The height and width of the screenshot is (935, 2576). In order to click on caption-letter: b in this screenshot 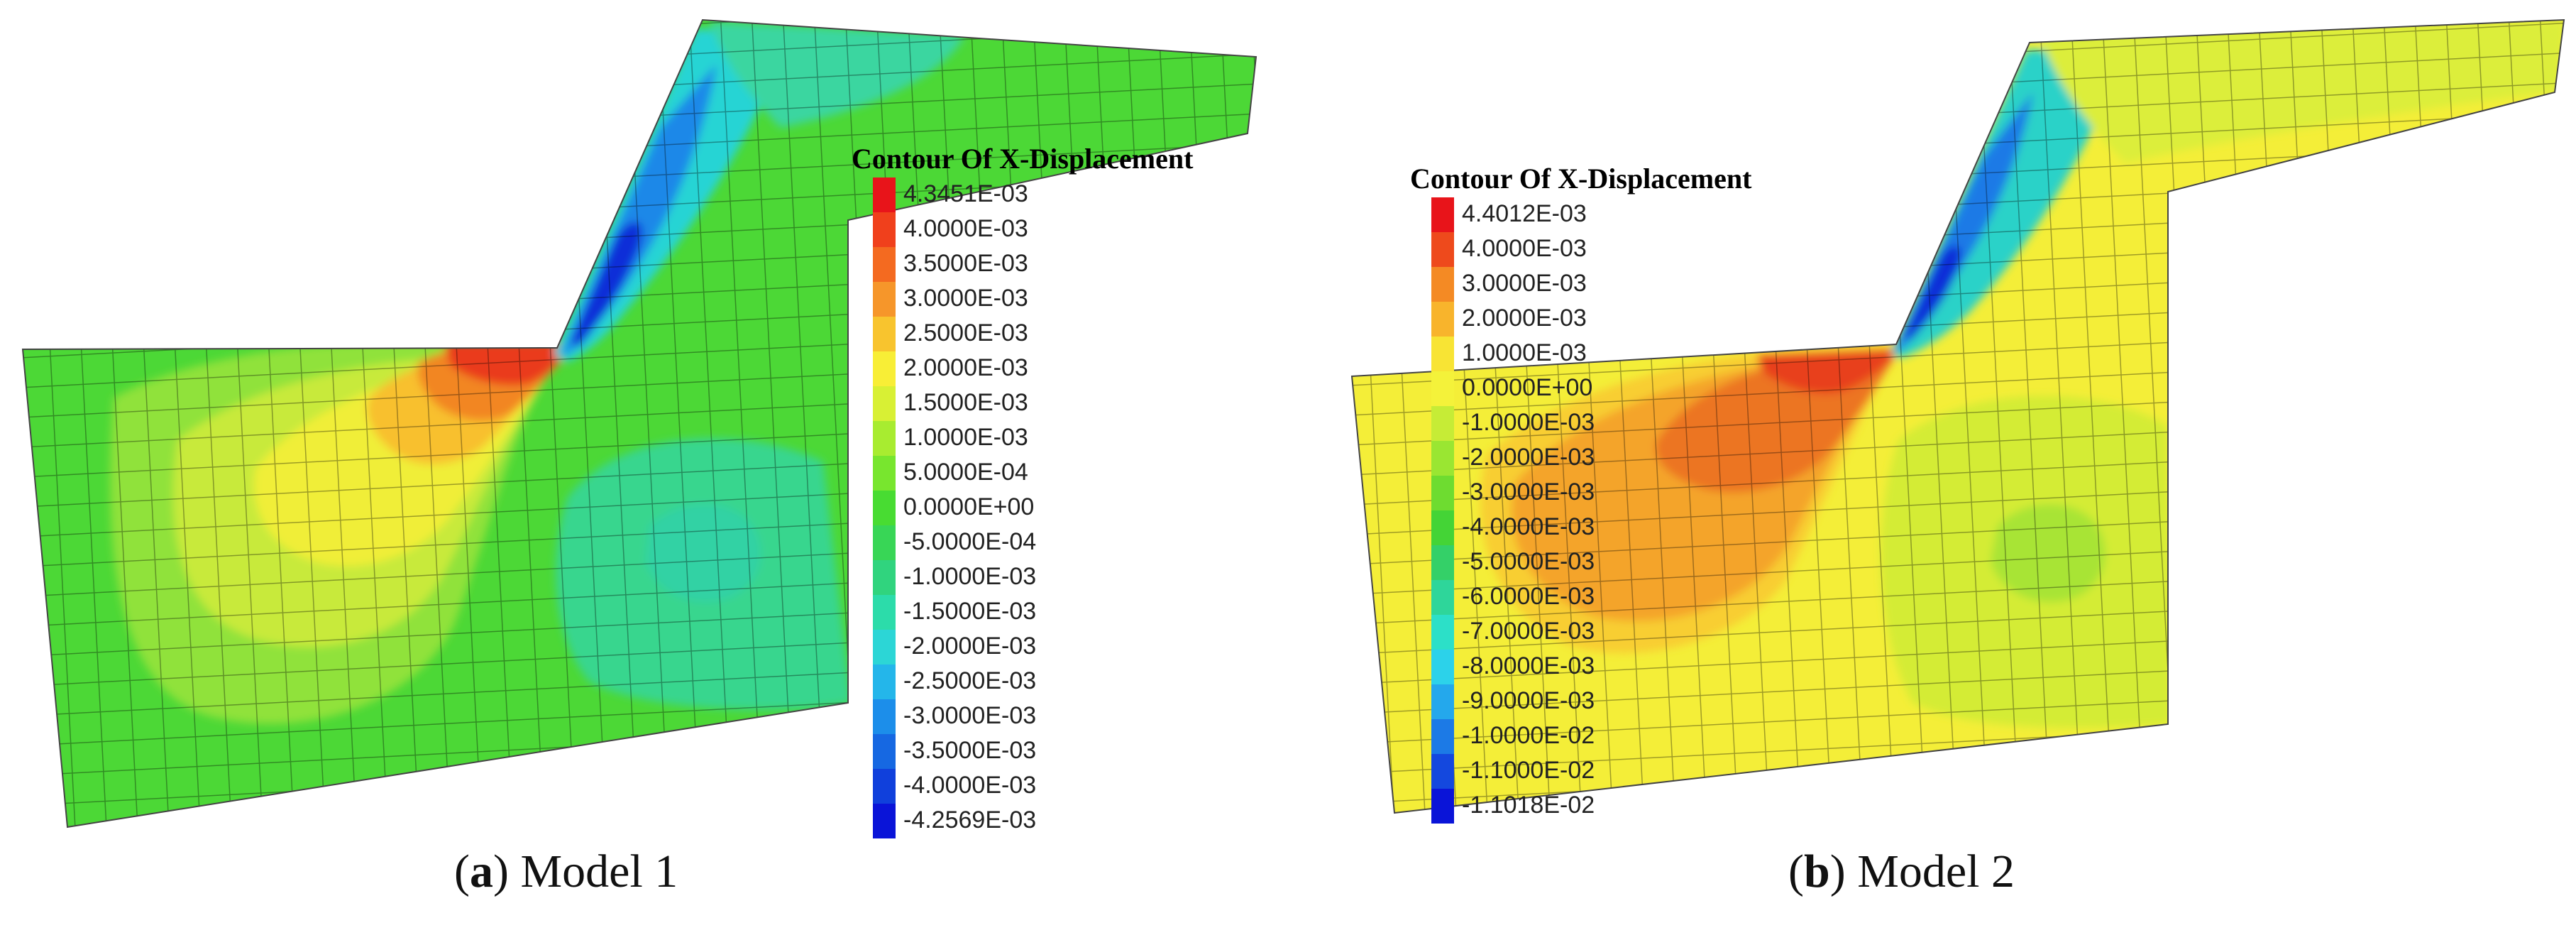, I will do `click(1816, 871)`.